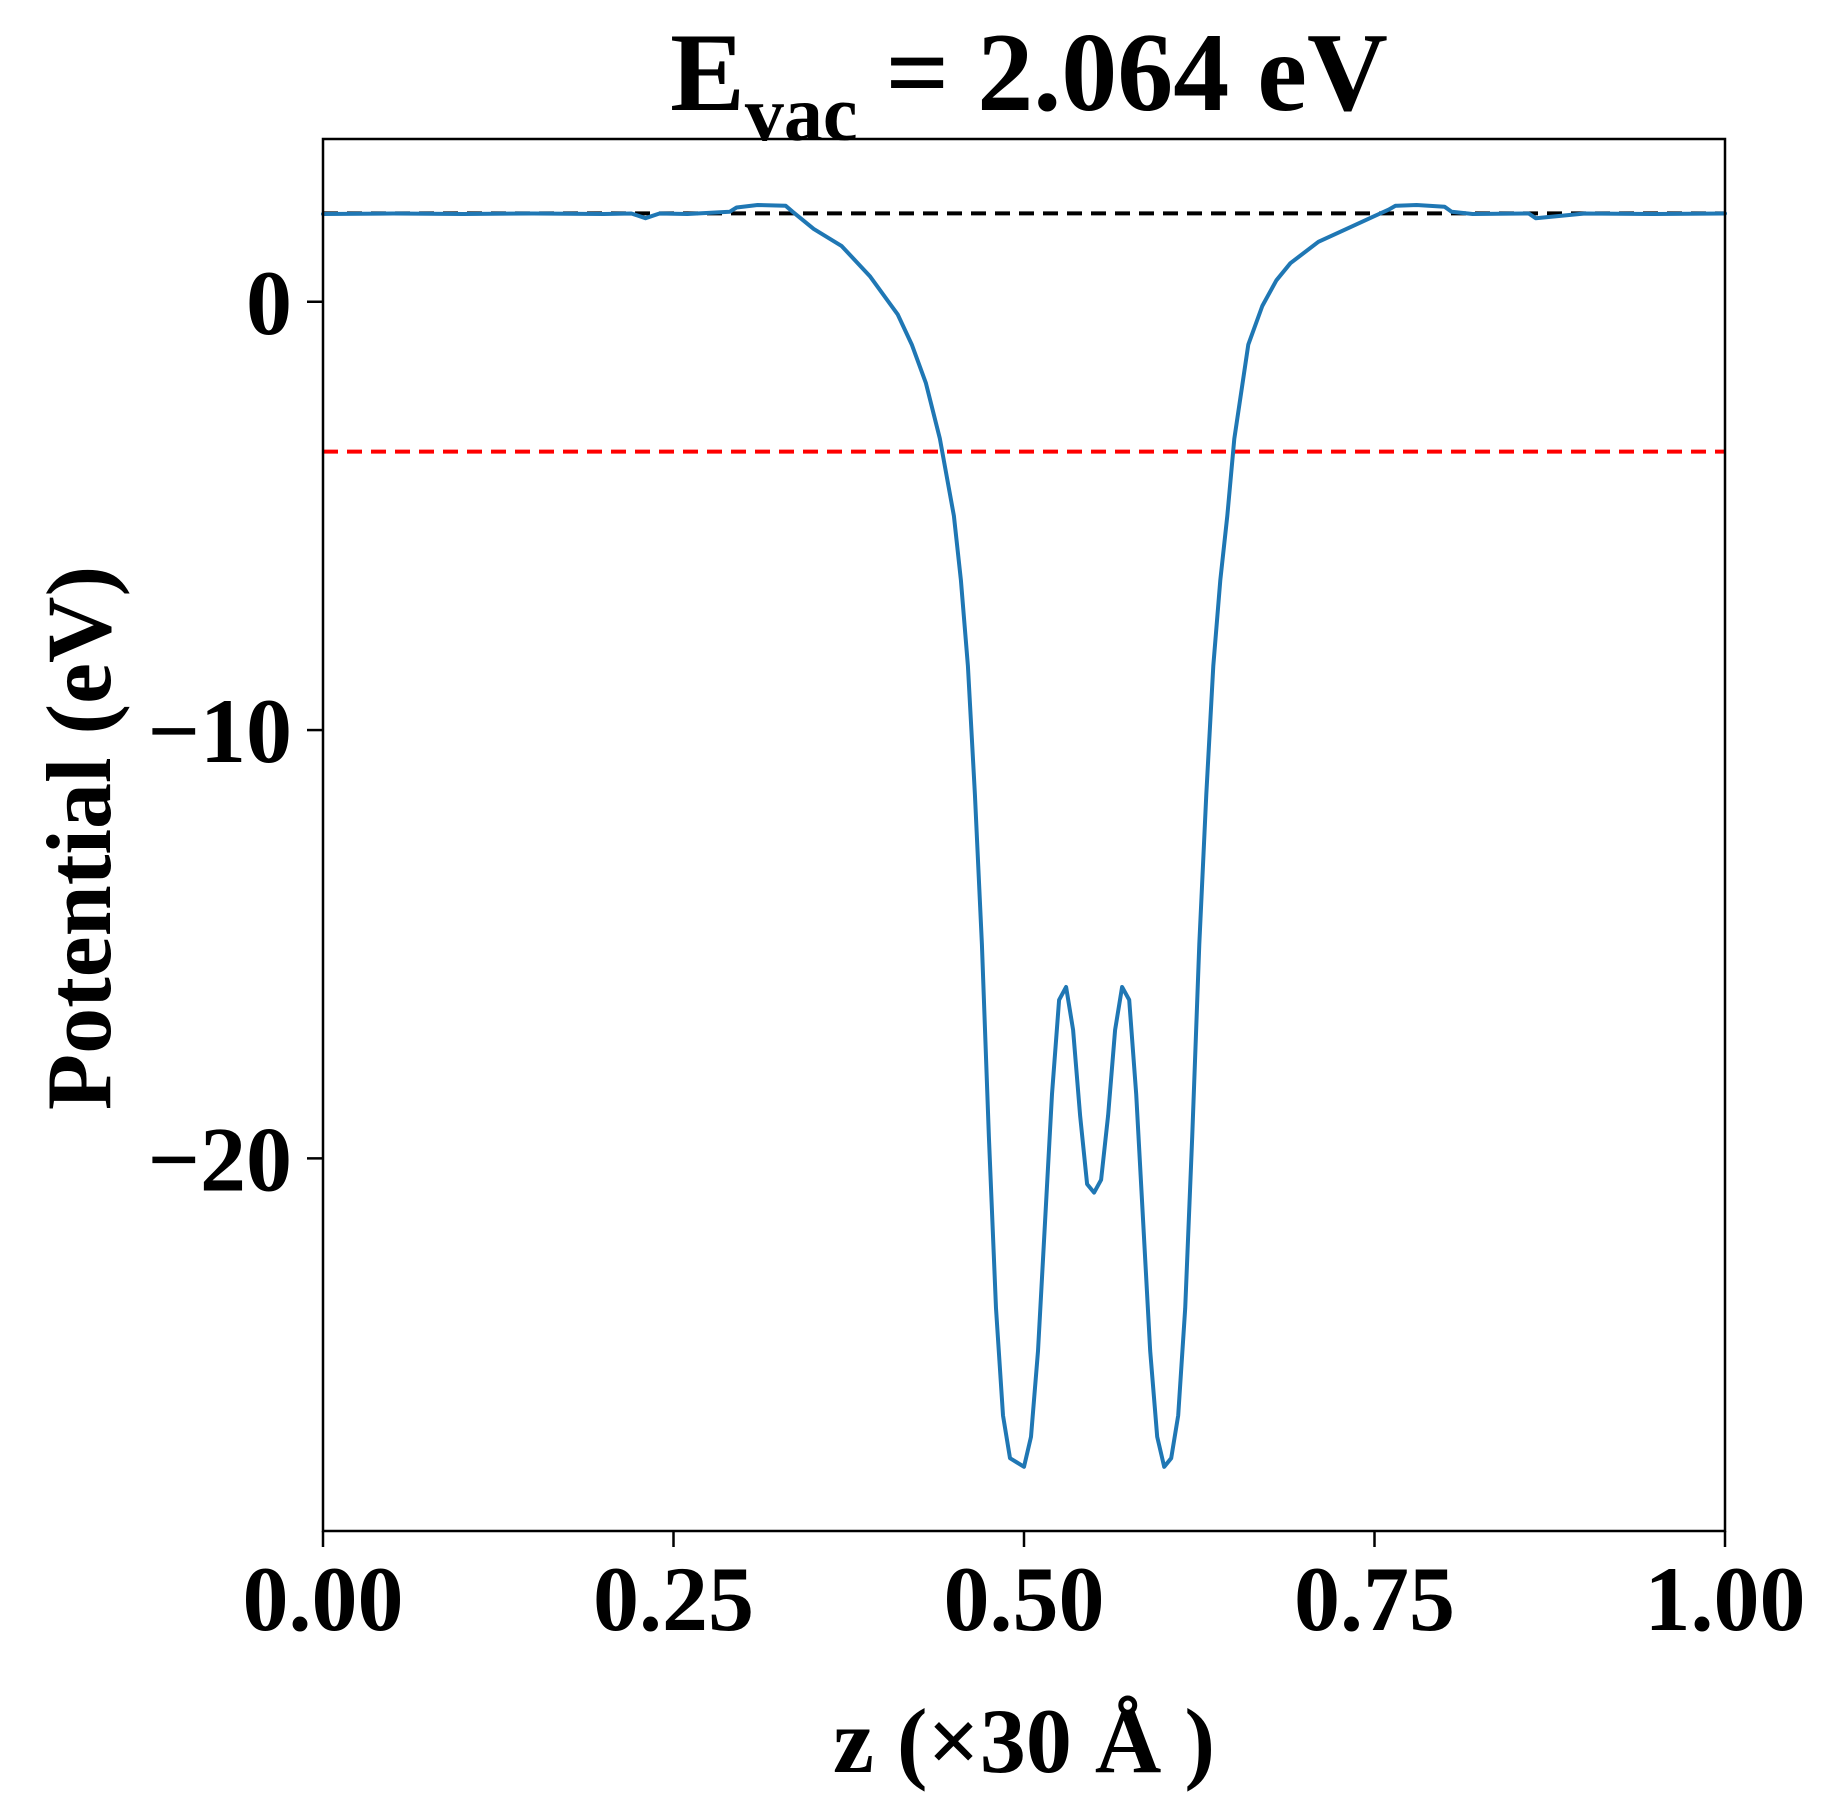 The height and width of the screenshot is (1794, 1833). What do you see at coordinates (220, 731) in the screenshot?
I see `y-tick-label: −10` at bounding box center [220, 731].